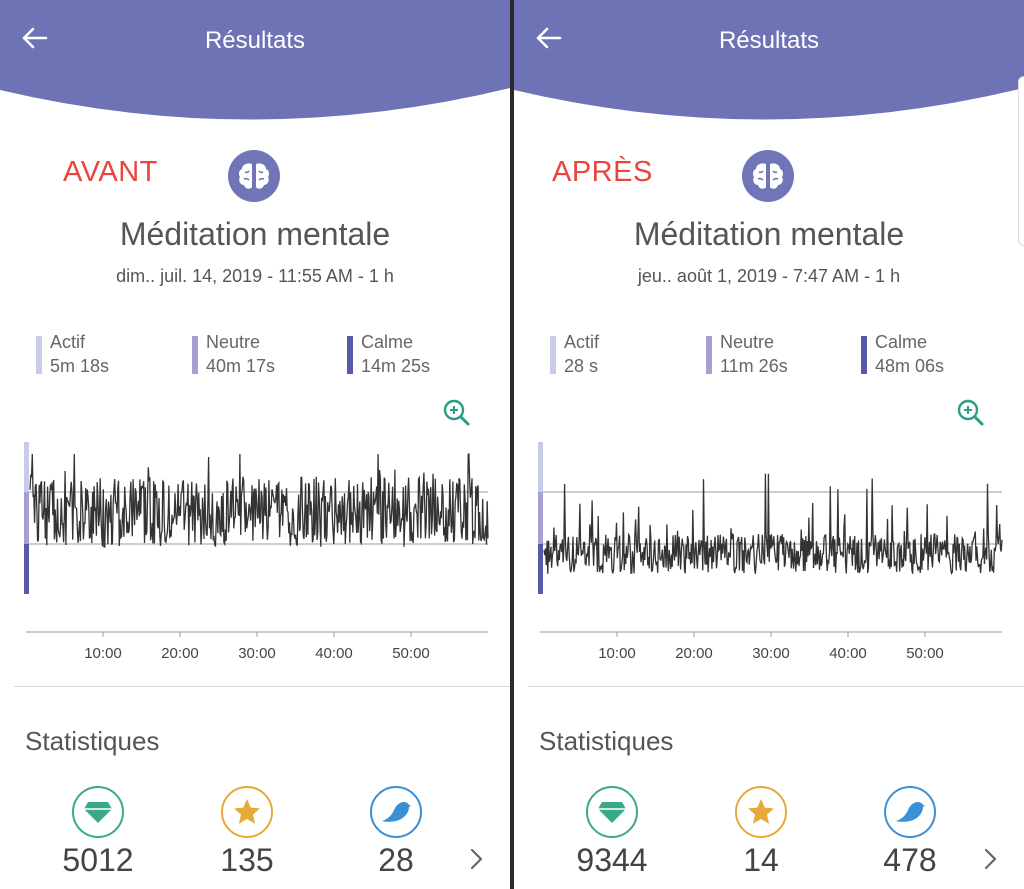 The width and height of the screenshot is (1024, 889). Describe the element at coordinates (241, 366) in the screenshot. I see `legend-value: 40m 17s` at that location.